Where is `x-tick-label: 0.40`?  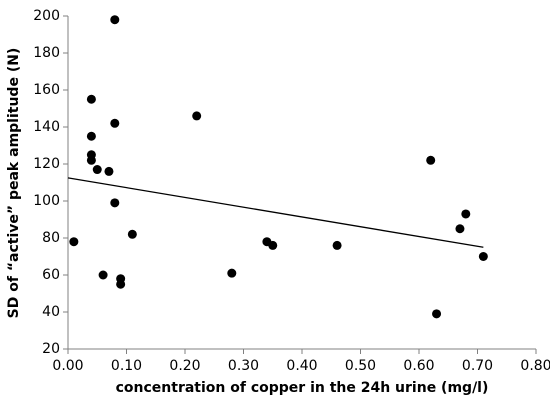 x-tick-label: 0.40 is located at coordinates (301, 366).